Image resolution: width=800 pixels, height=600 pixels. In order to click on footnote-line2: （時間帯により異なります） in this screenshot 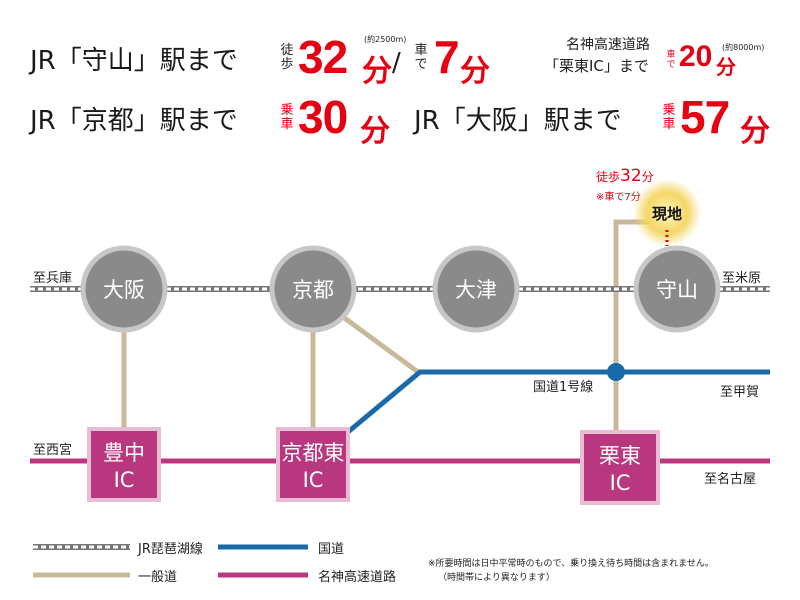, I will do `click(496, 578)`.